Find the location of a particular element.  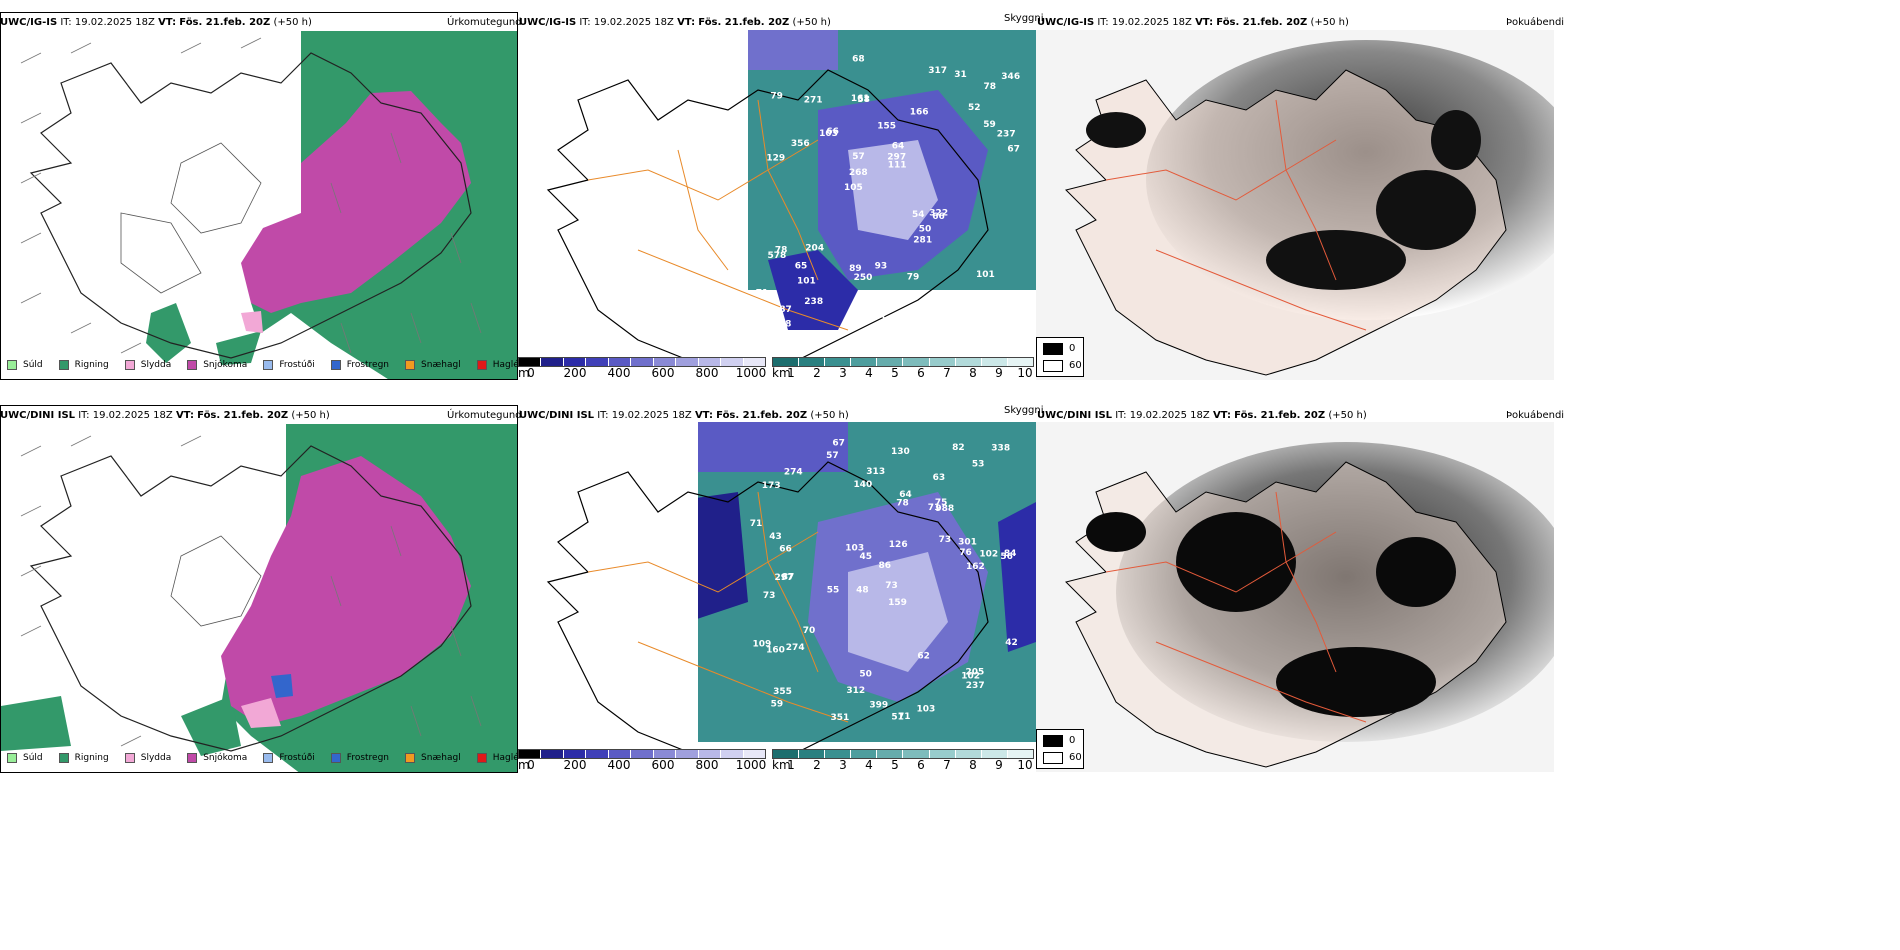

colorbar-tick: 400 is located at coordinates (619, 373).